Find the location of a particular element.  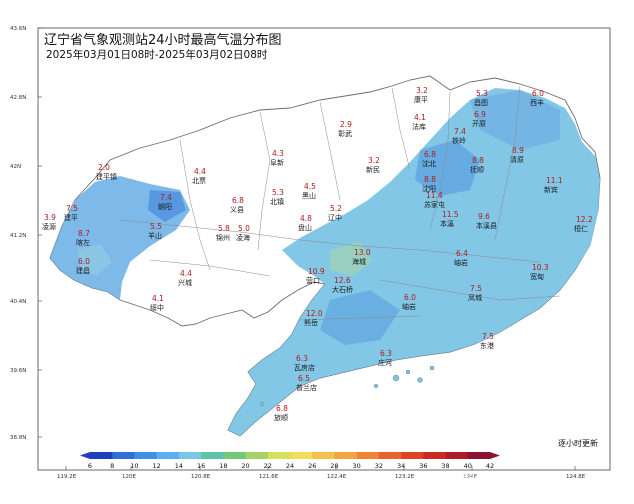

lat-label: 38.8N is located at coordinates (18, 438).